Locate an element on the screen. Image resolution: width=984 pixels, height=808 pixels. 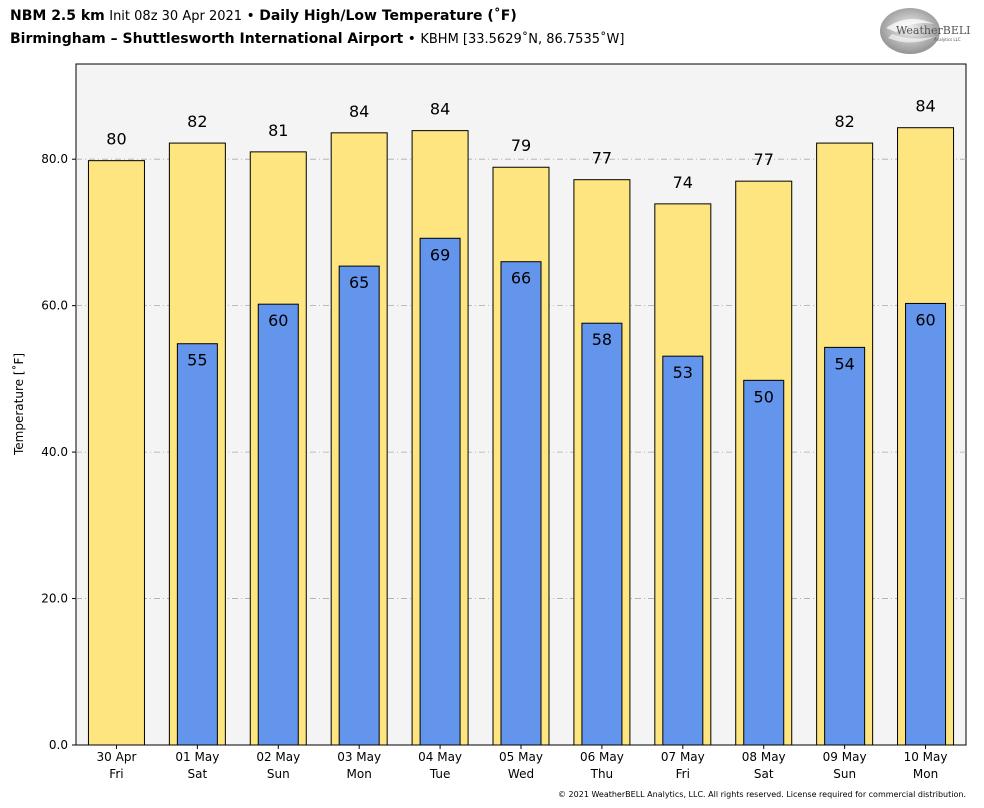
high-bar is located at coordinates (116, 453).